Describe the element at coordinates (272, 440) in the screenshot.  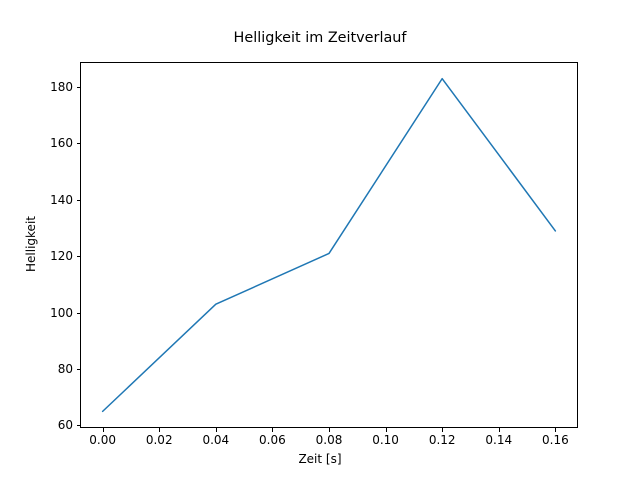
I see `x-tick-label: 0.06` at that location.